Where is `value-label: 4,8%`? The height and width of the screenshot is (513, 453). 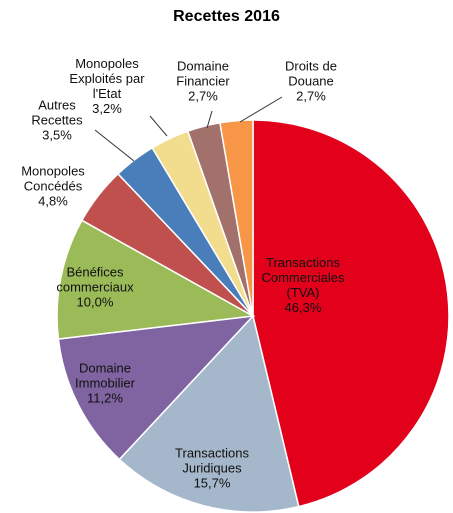 value-label: 4,8% is located at coordinates (53, 201).